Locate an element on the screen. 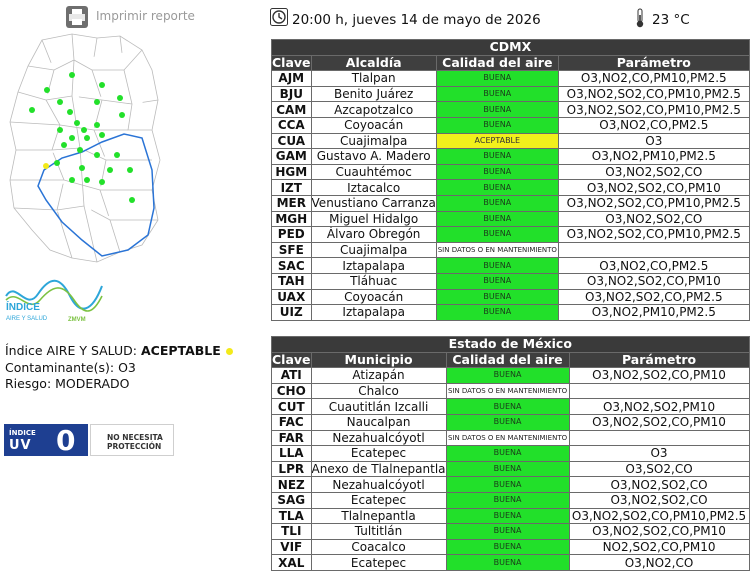 The image size is (750, 575). station-code: ATI is located at coordinates (291, 375).